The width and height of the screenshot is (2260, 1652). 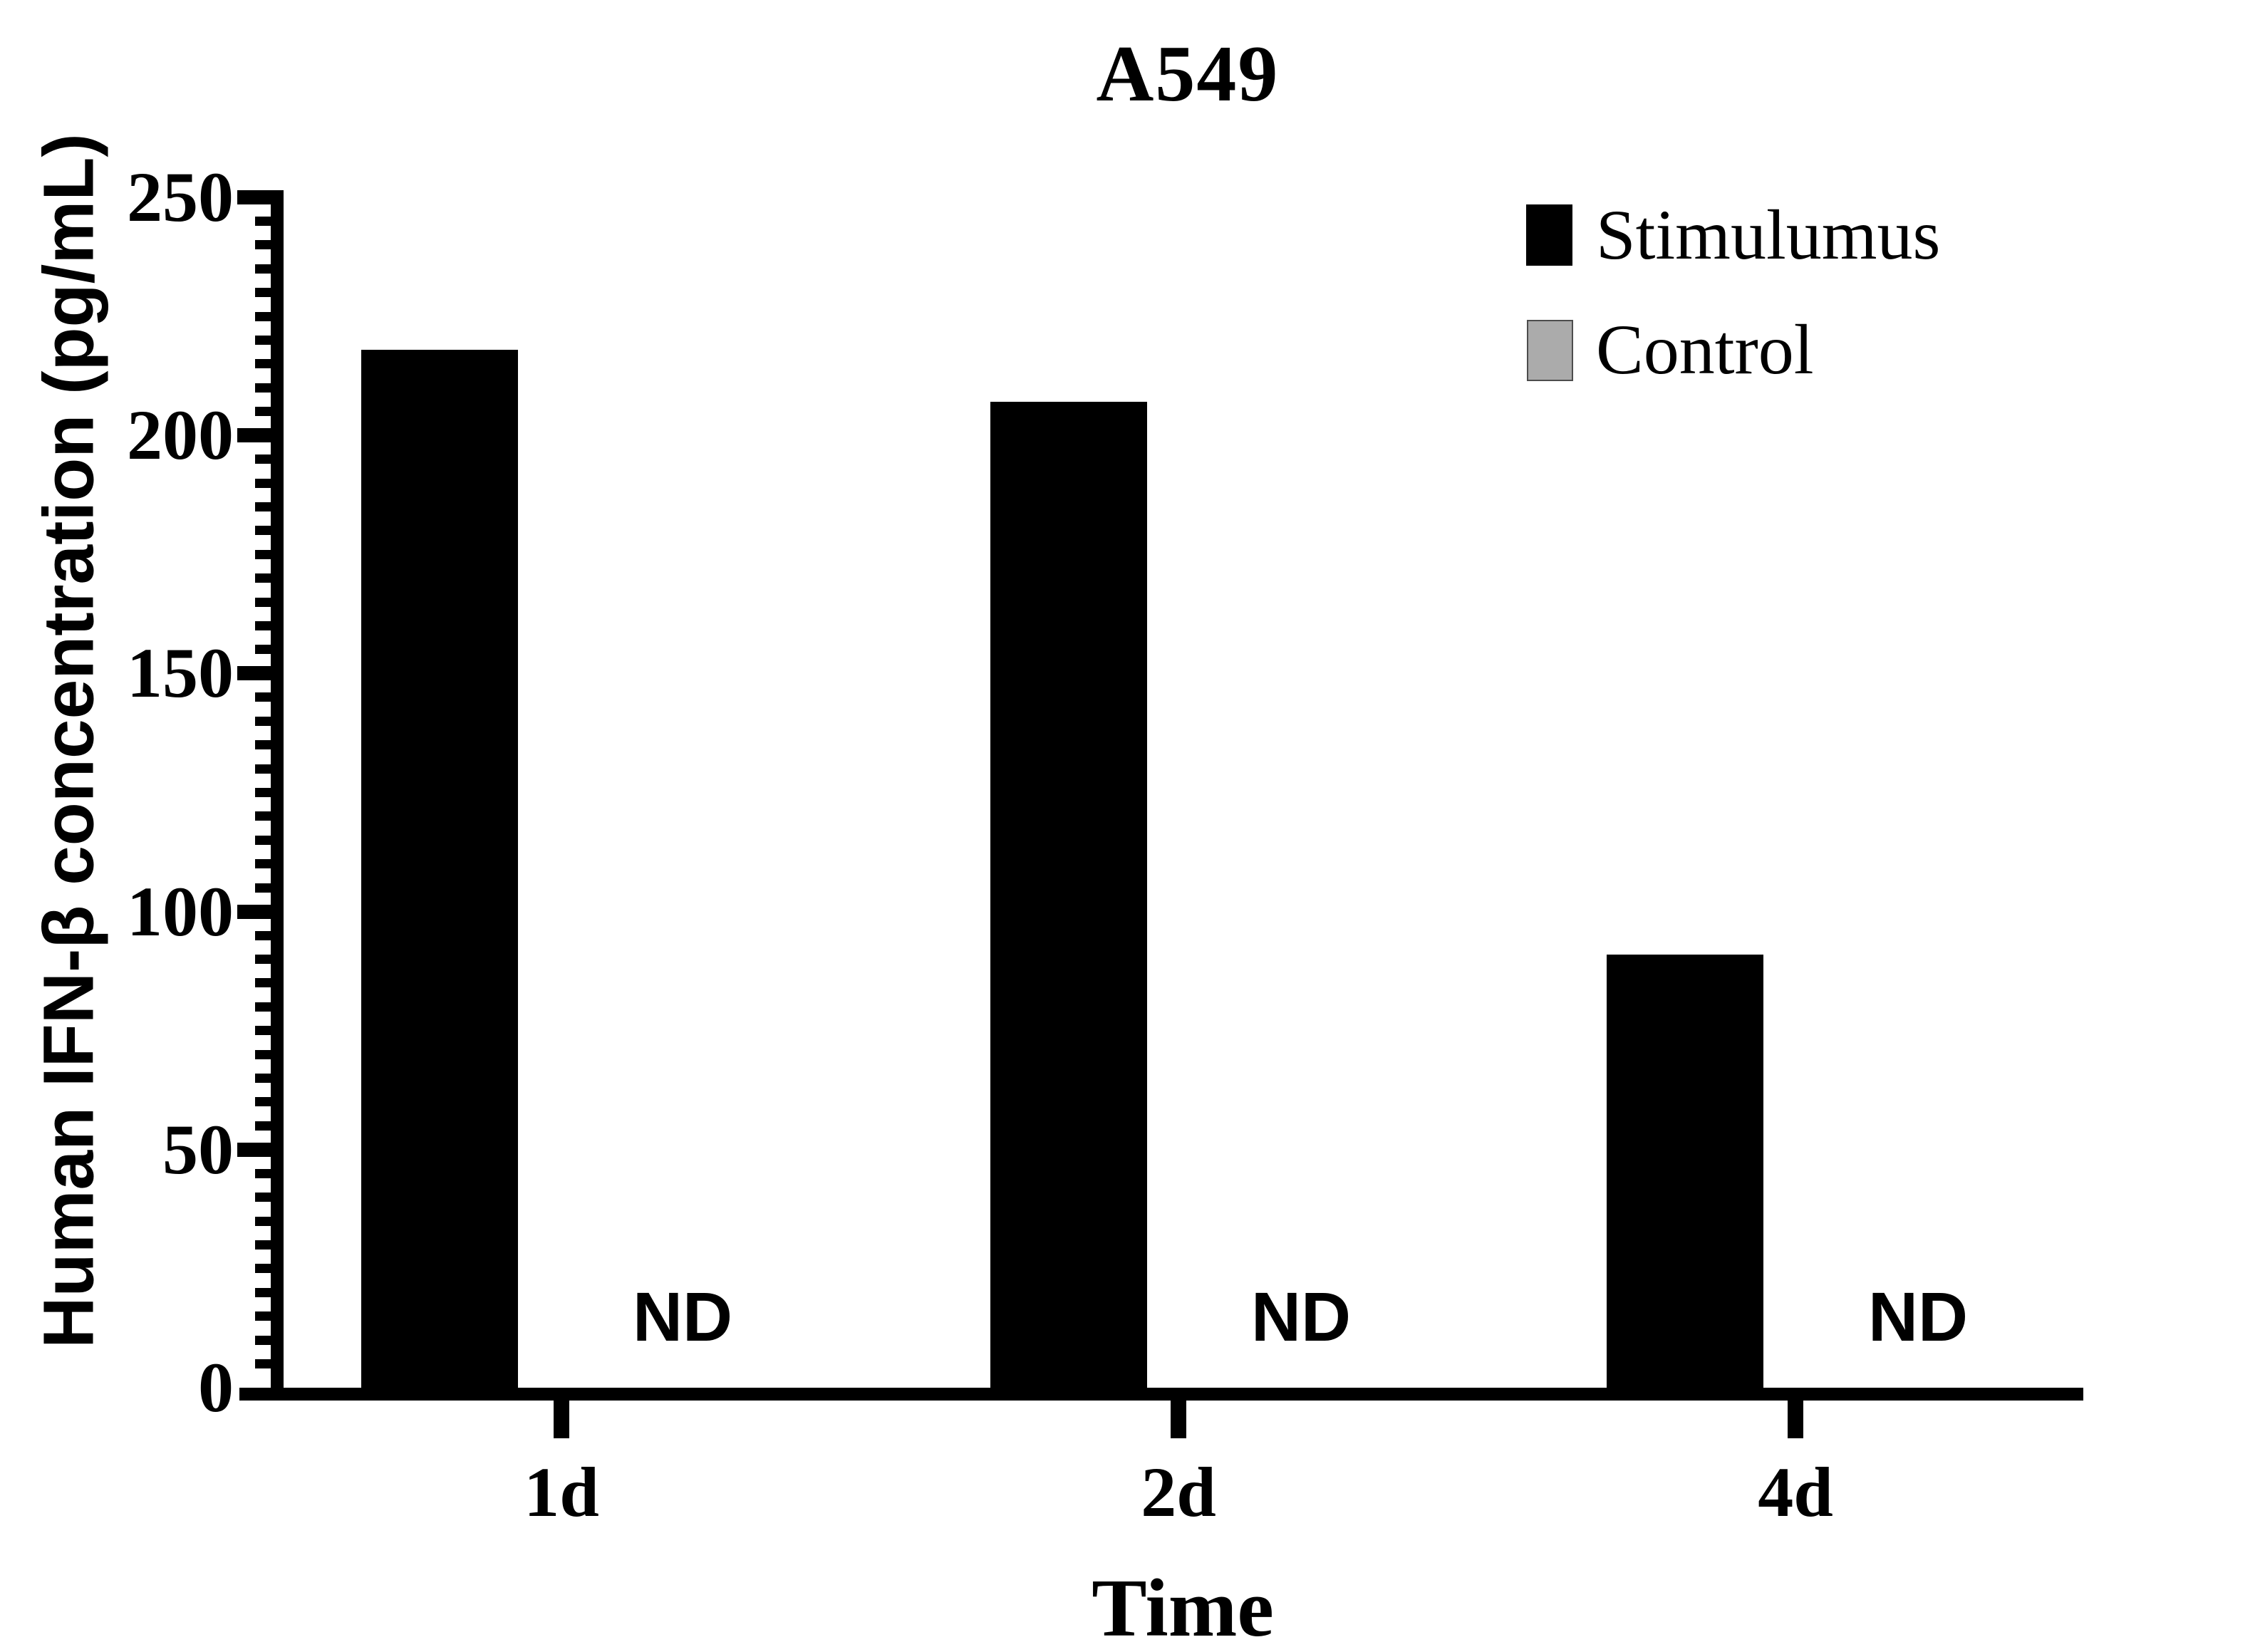 I want to click on x-tick-label: 4d, so click(x=1795, y=1492).